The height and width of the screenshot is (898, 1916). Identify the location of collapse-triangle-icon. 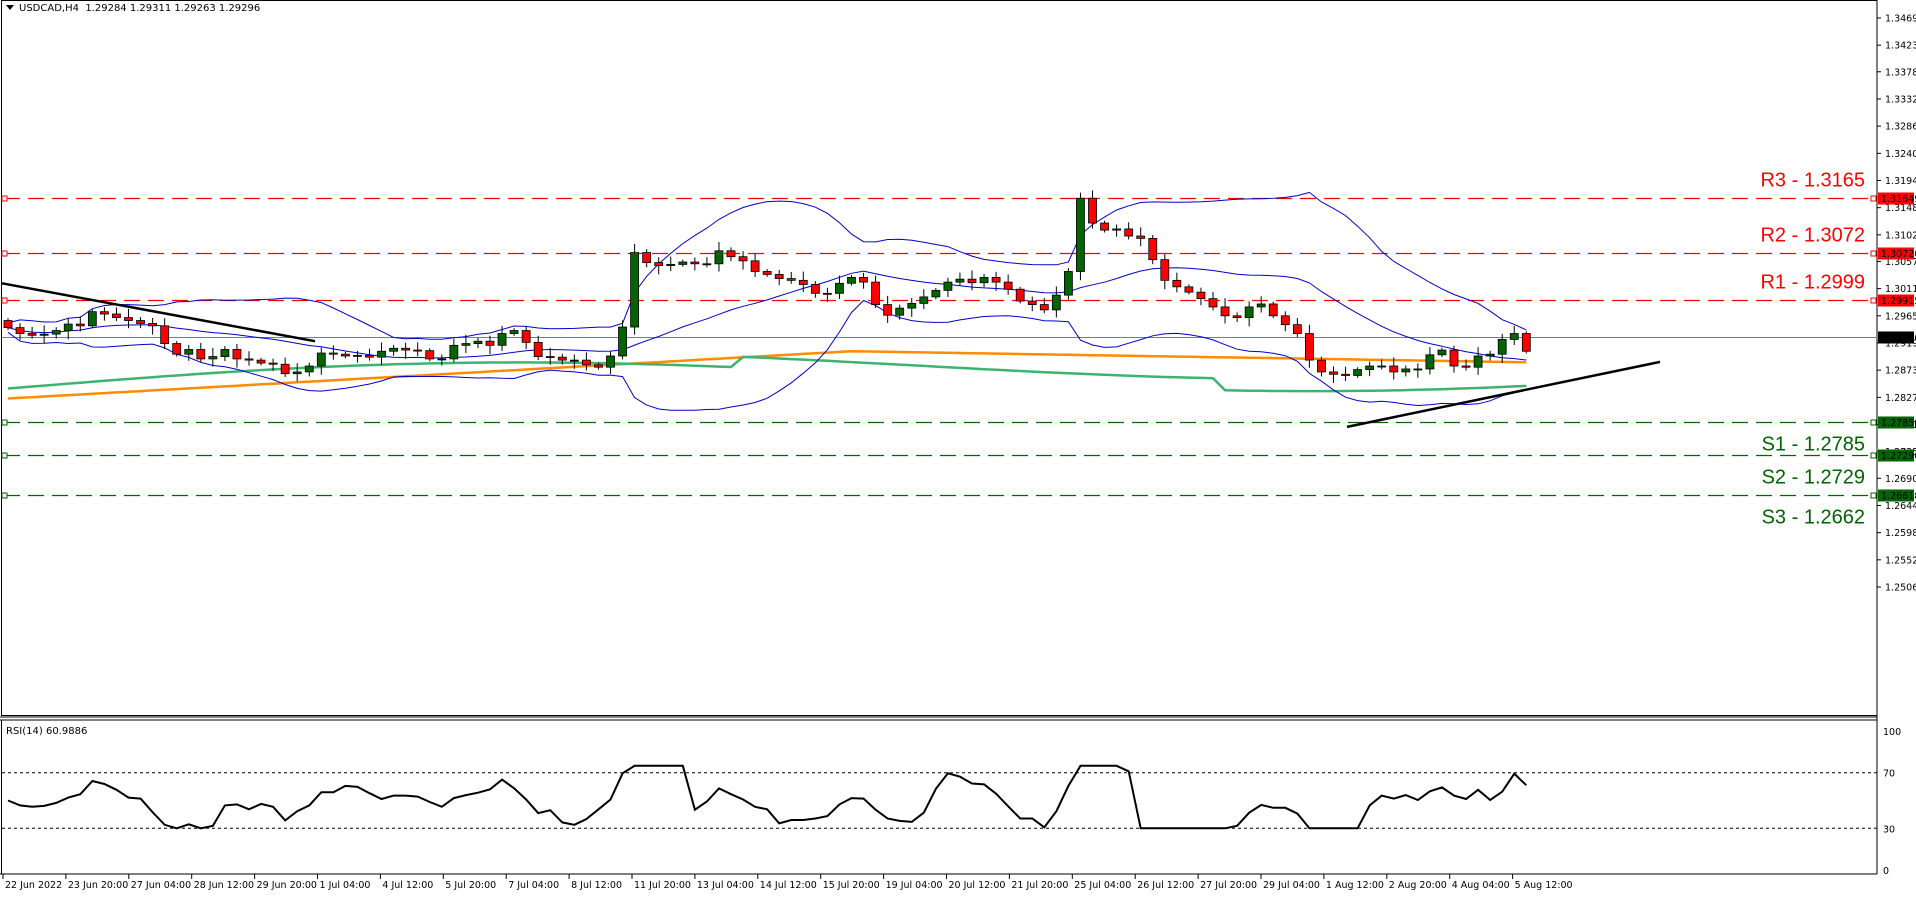
(10, 7).